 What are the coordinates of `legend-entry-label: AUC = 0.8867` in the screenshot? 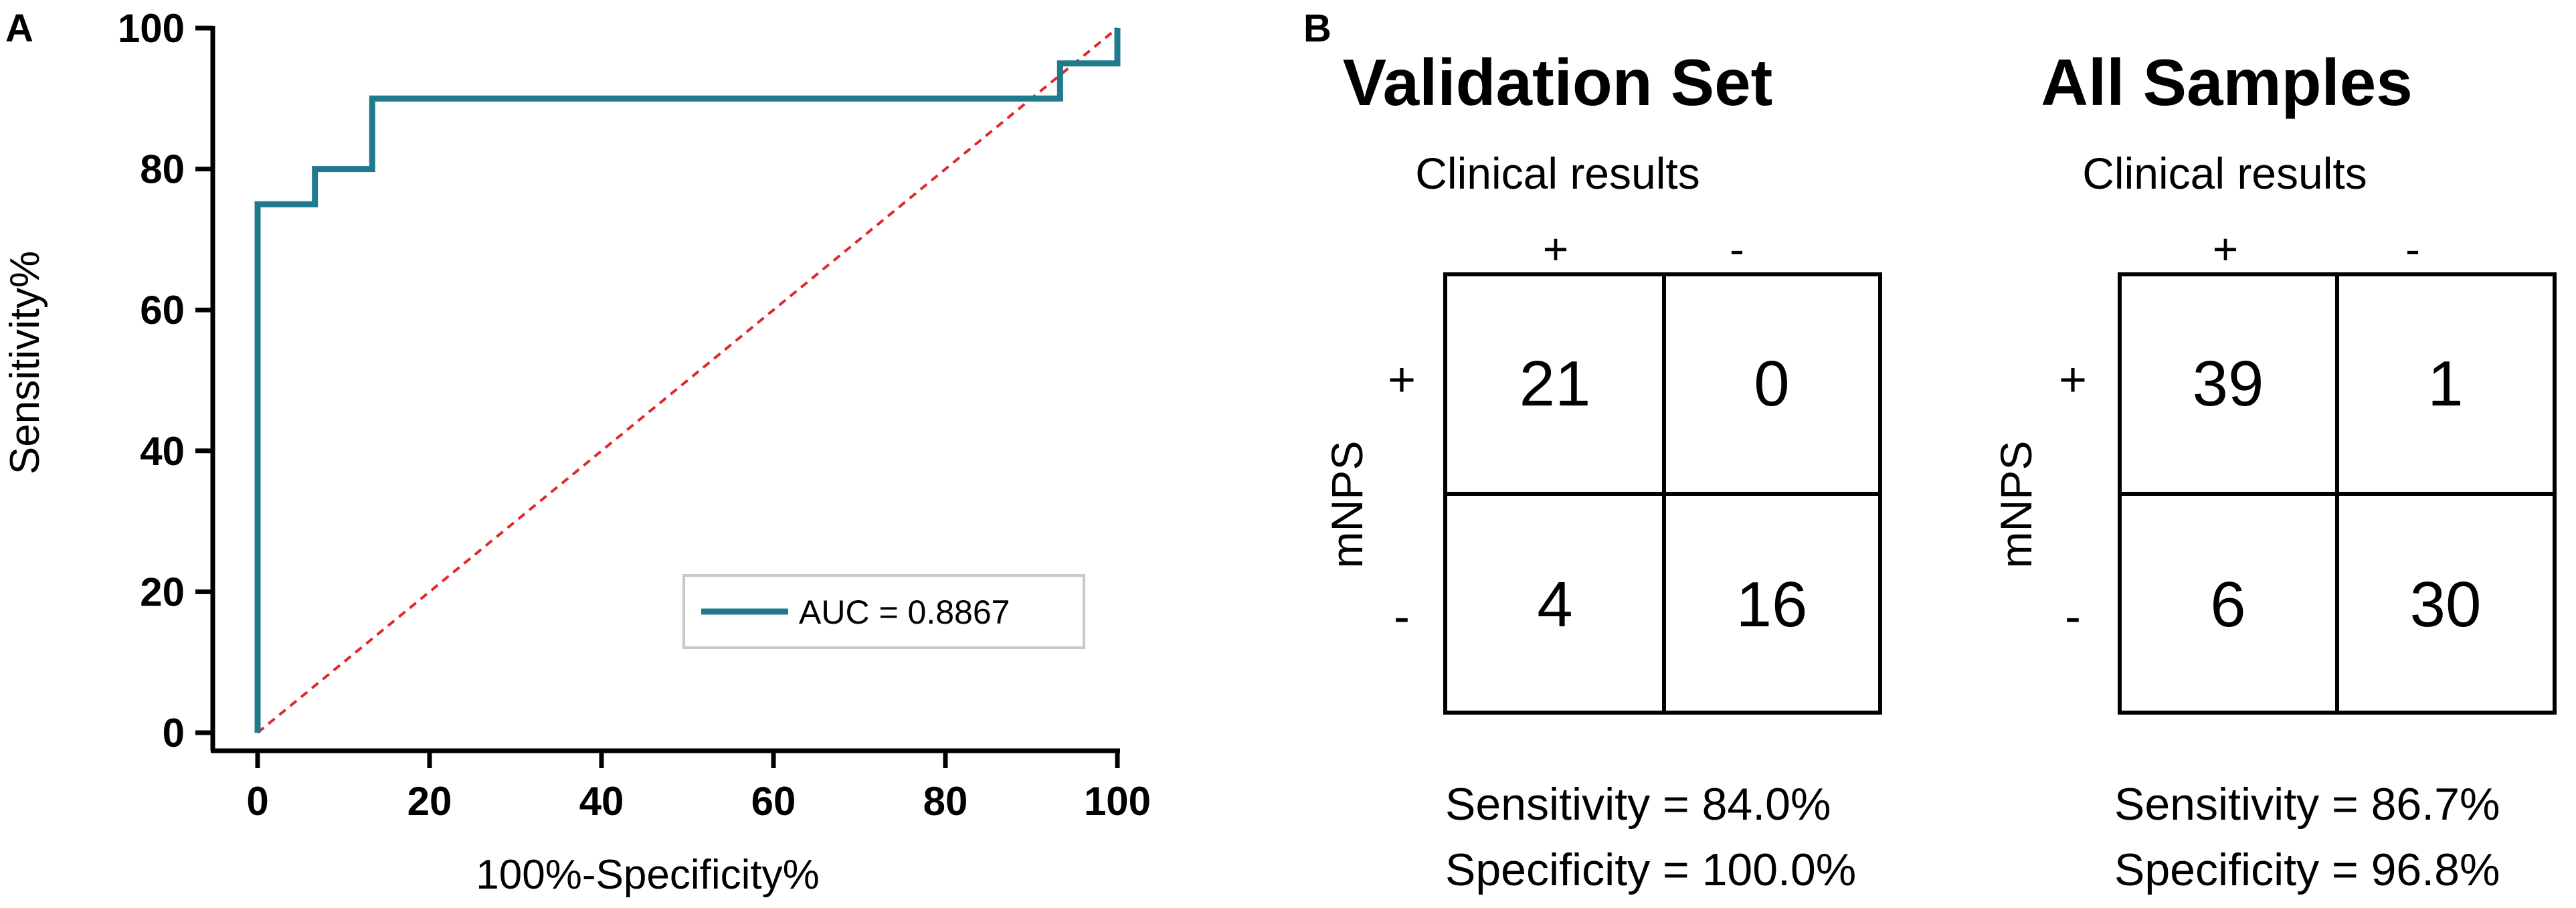 It's located at (904, 612).